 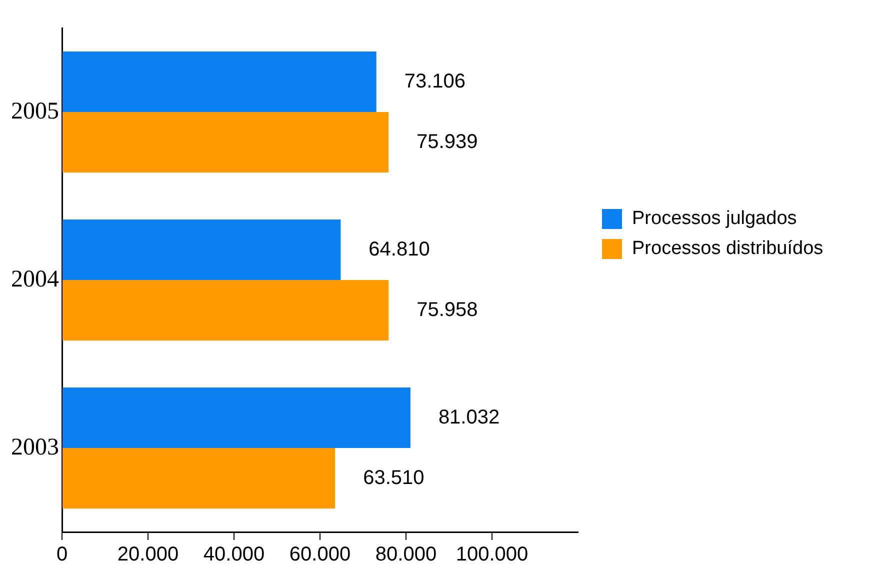 What do you see at coordinates (406, 555) in the screenshot?
I see `x-tick-label: 80.000` at bounding box center [406, 555].